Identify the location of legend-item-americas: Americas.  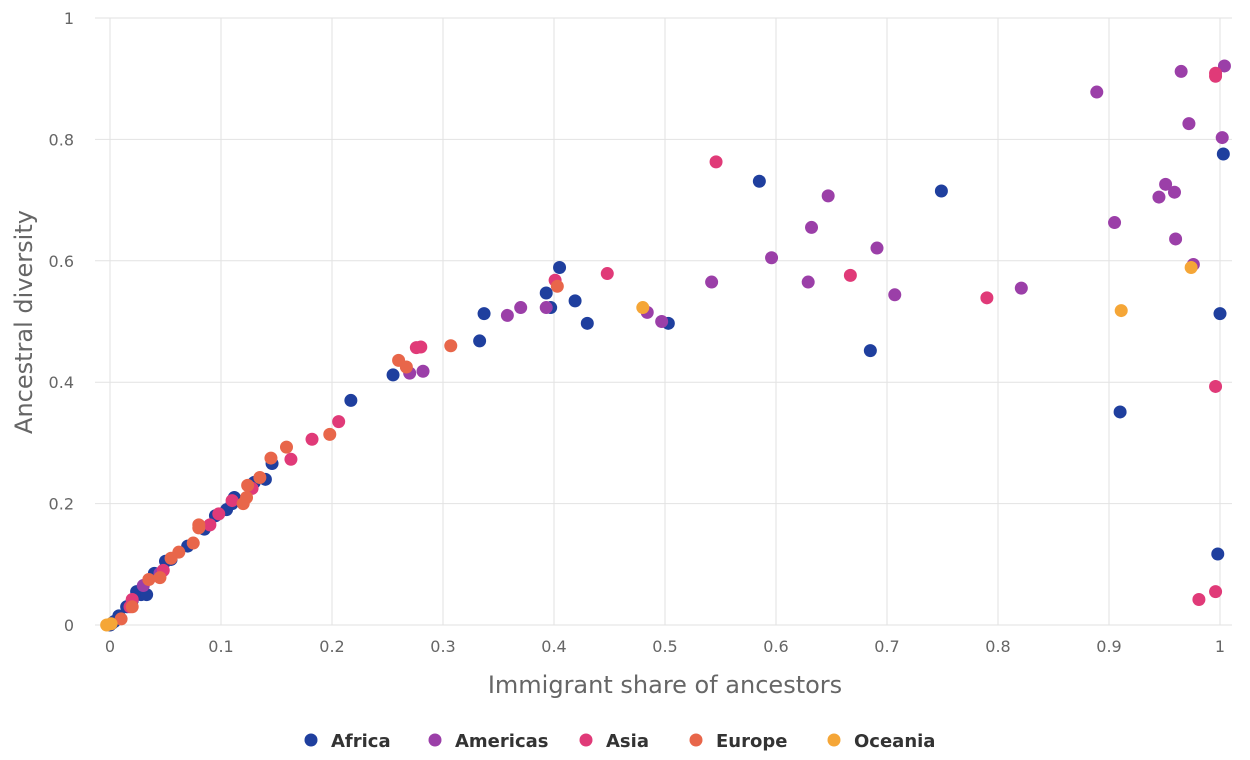
(488, 741).